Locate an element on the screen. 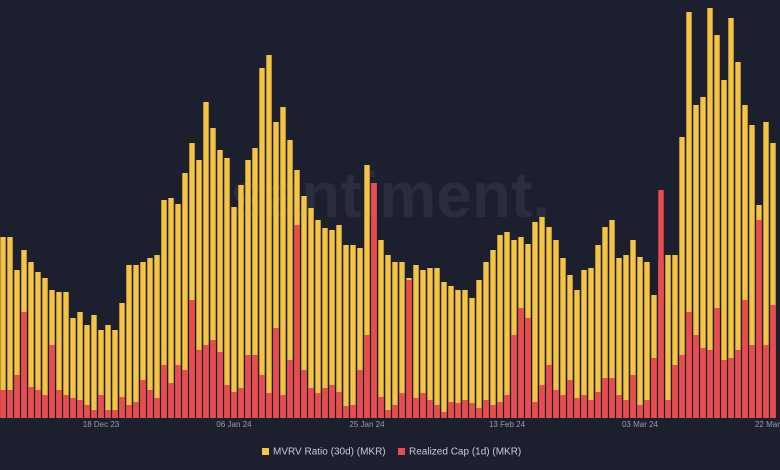  legend-label: Realized Cap (1d) (MKR) is located at coordinates (465, 452).